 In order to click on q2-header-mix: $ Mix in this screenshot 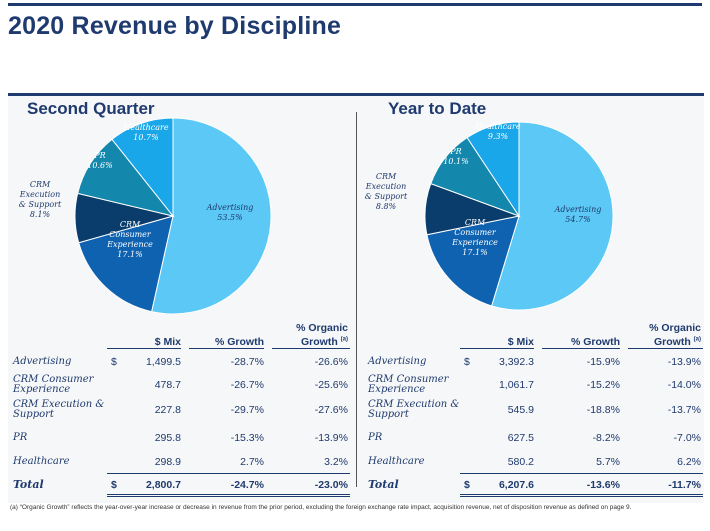, I will do `click(167, 342)`.